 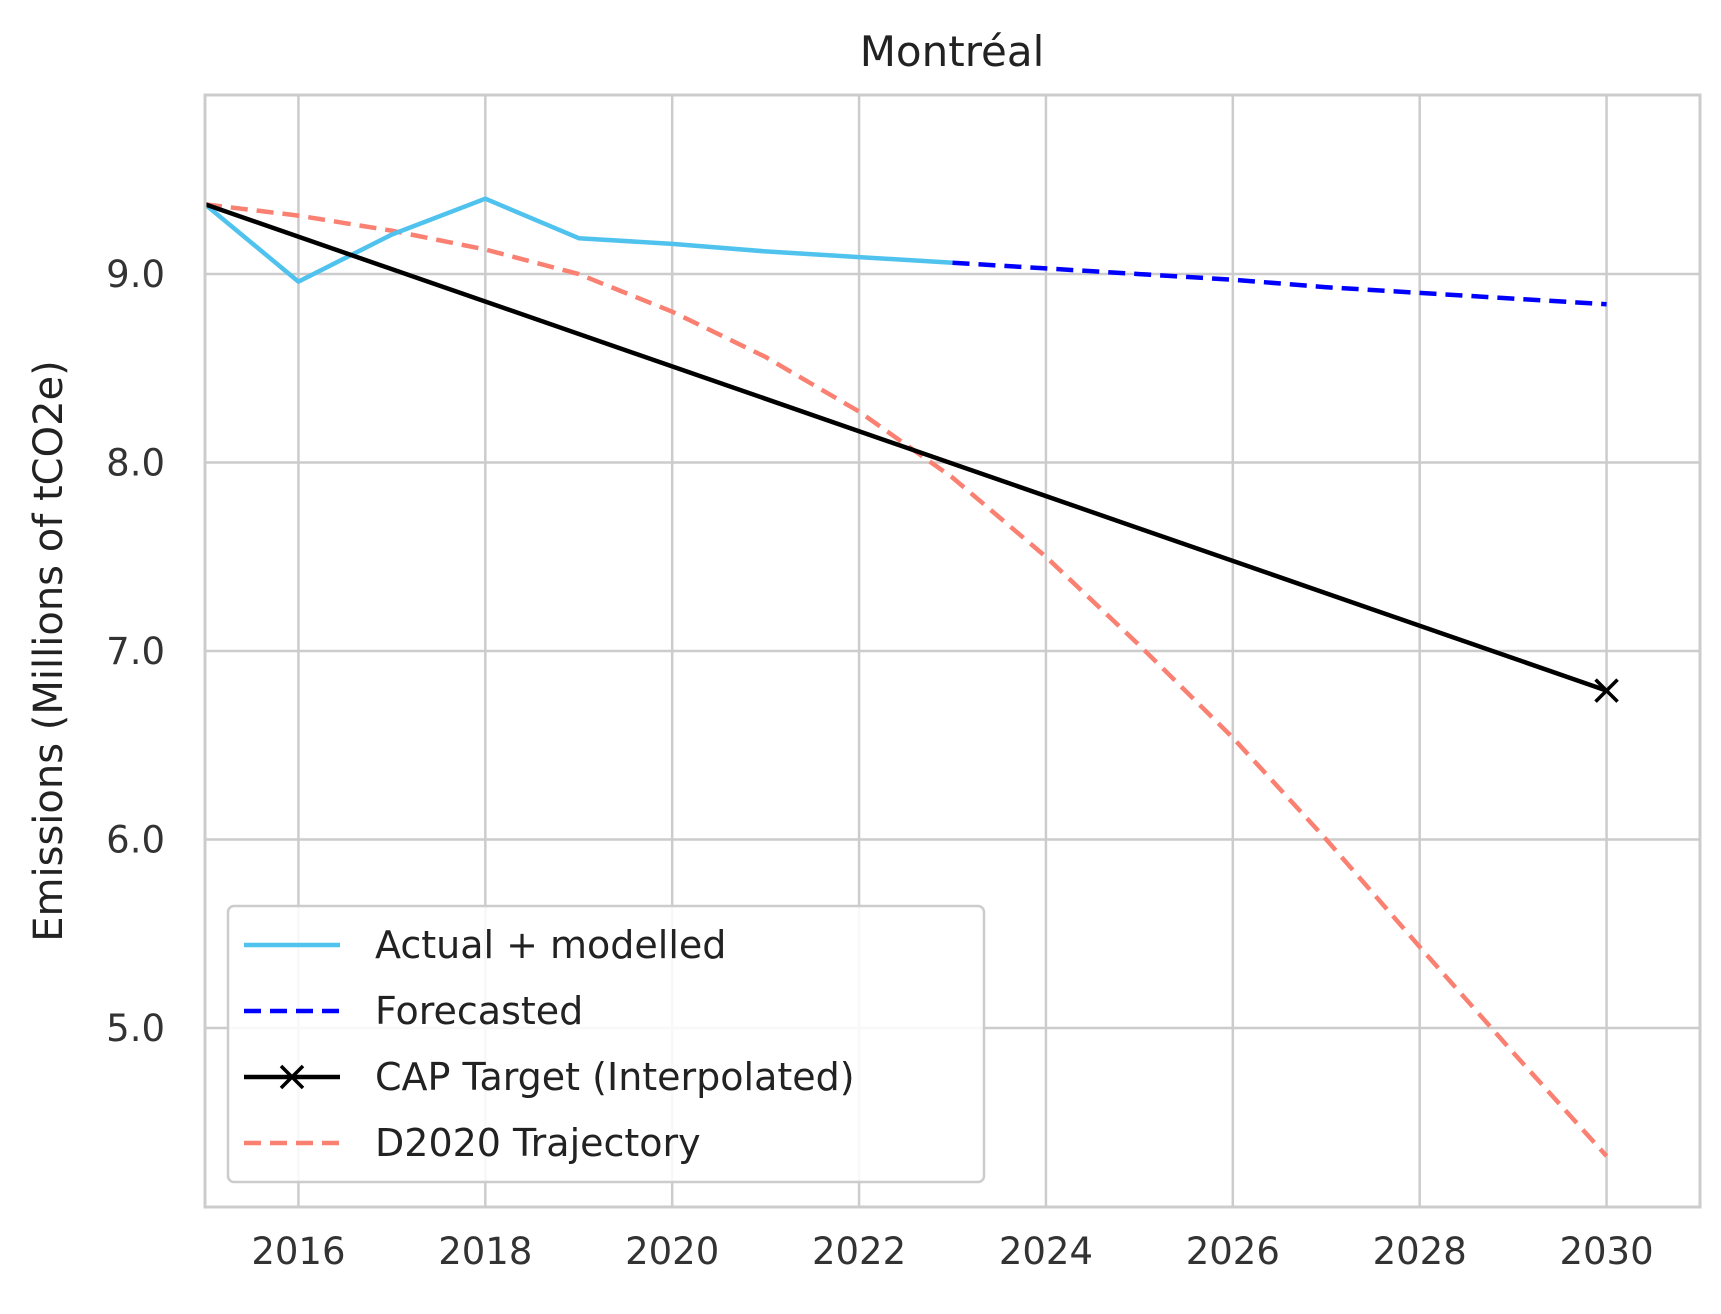 I want to click on y-axis-ticks: 5.0 6.0 7.0 8.0 9.0, so click(x=135, y=651).